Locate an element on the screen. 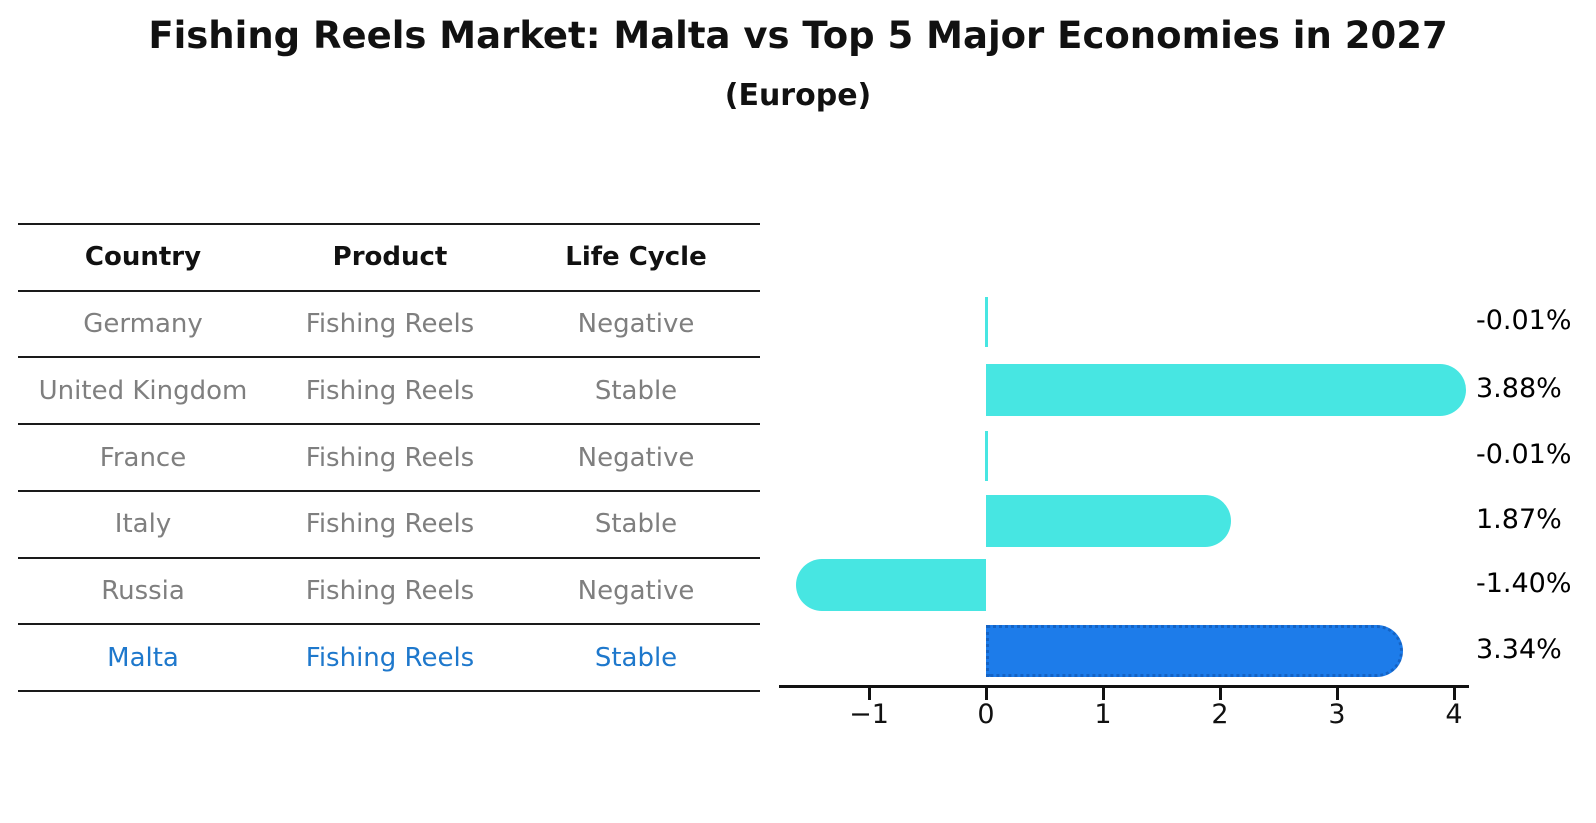 This screenshot has height=823, width=1596. x-axis-tick-label: 4 is located at coordinates (1454, 714).